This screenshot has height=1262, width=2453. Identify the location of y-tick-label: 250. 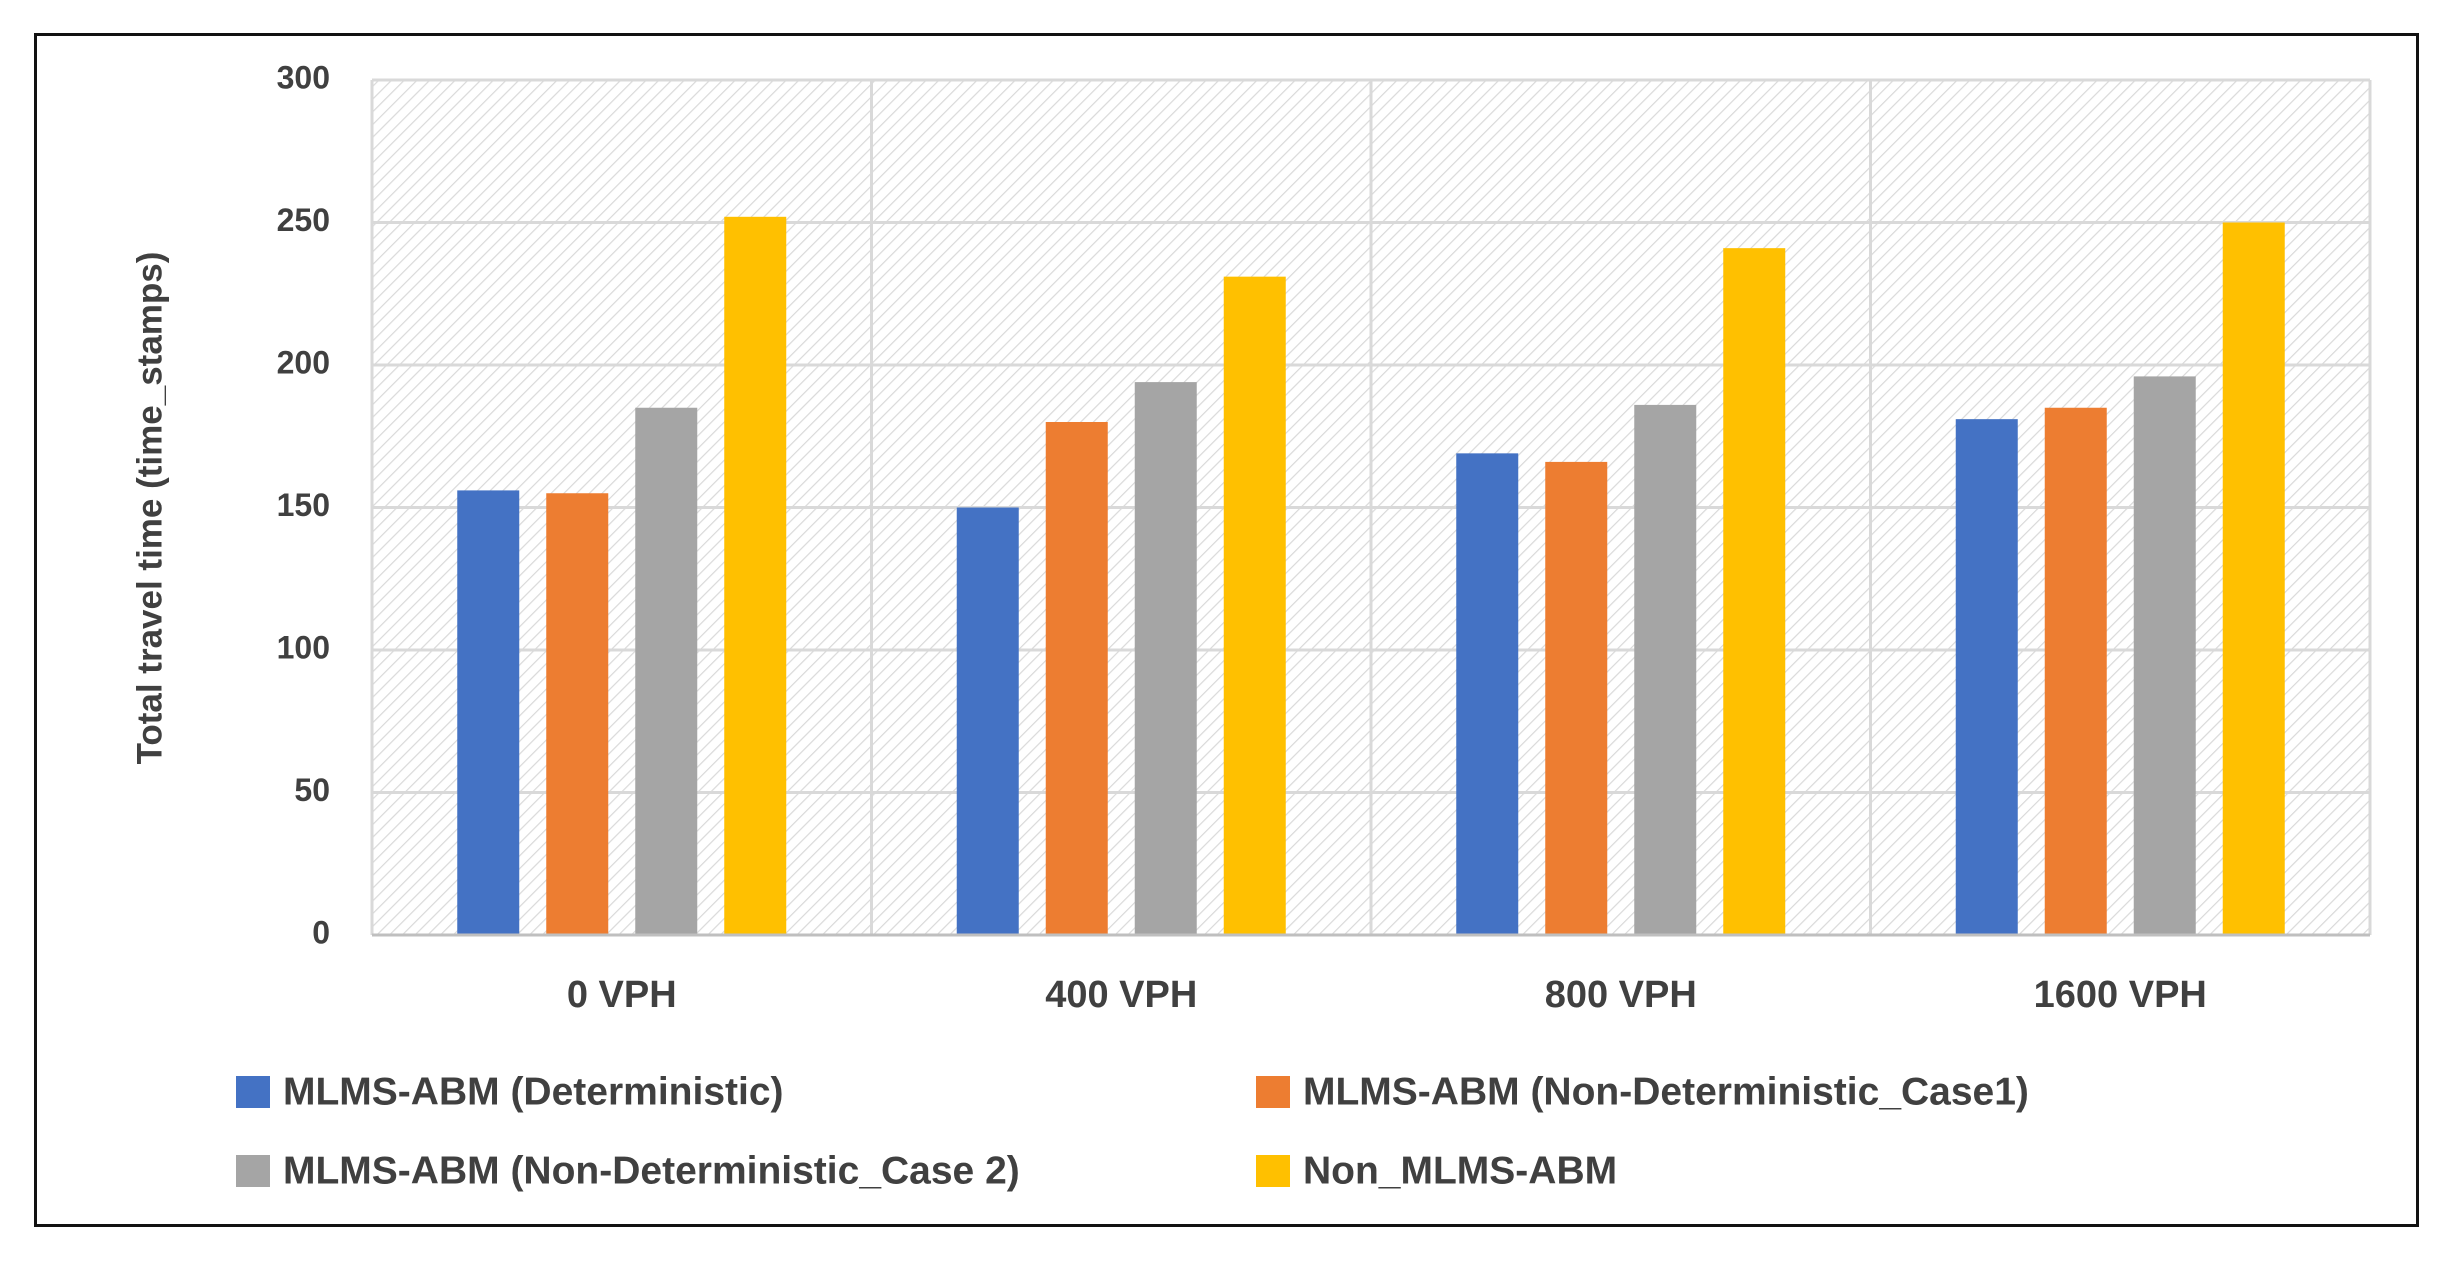
(303, 220).